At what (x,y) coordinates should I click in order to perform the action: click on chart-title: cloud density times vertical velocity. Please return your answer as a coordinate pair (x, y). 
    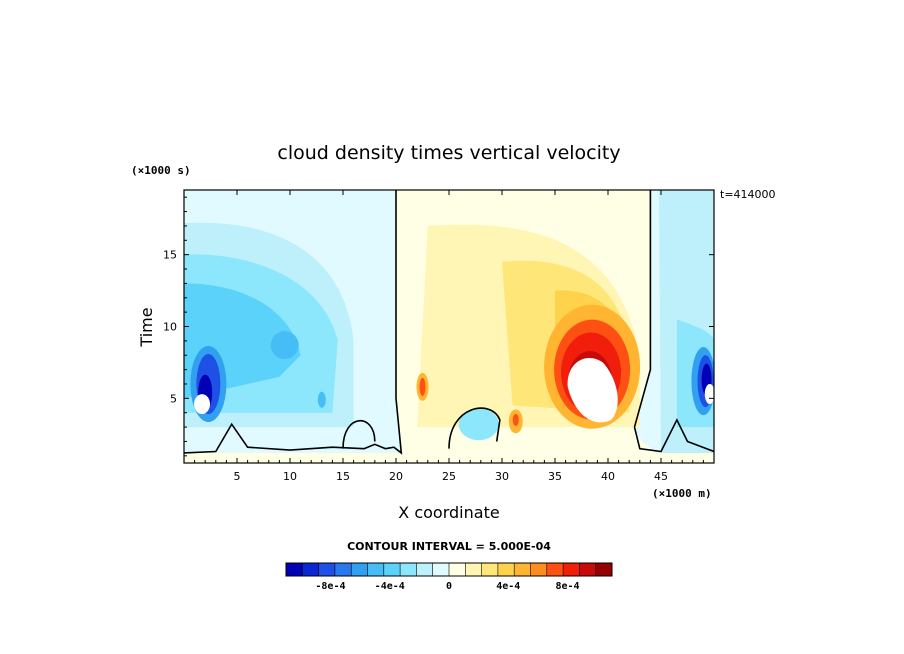
    Looking at the image, I should click on (448, 153).